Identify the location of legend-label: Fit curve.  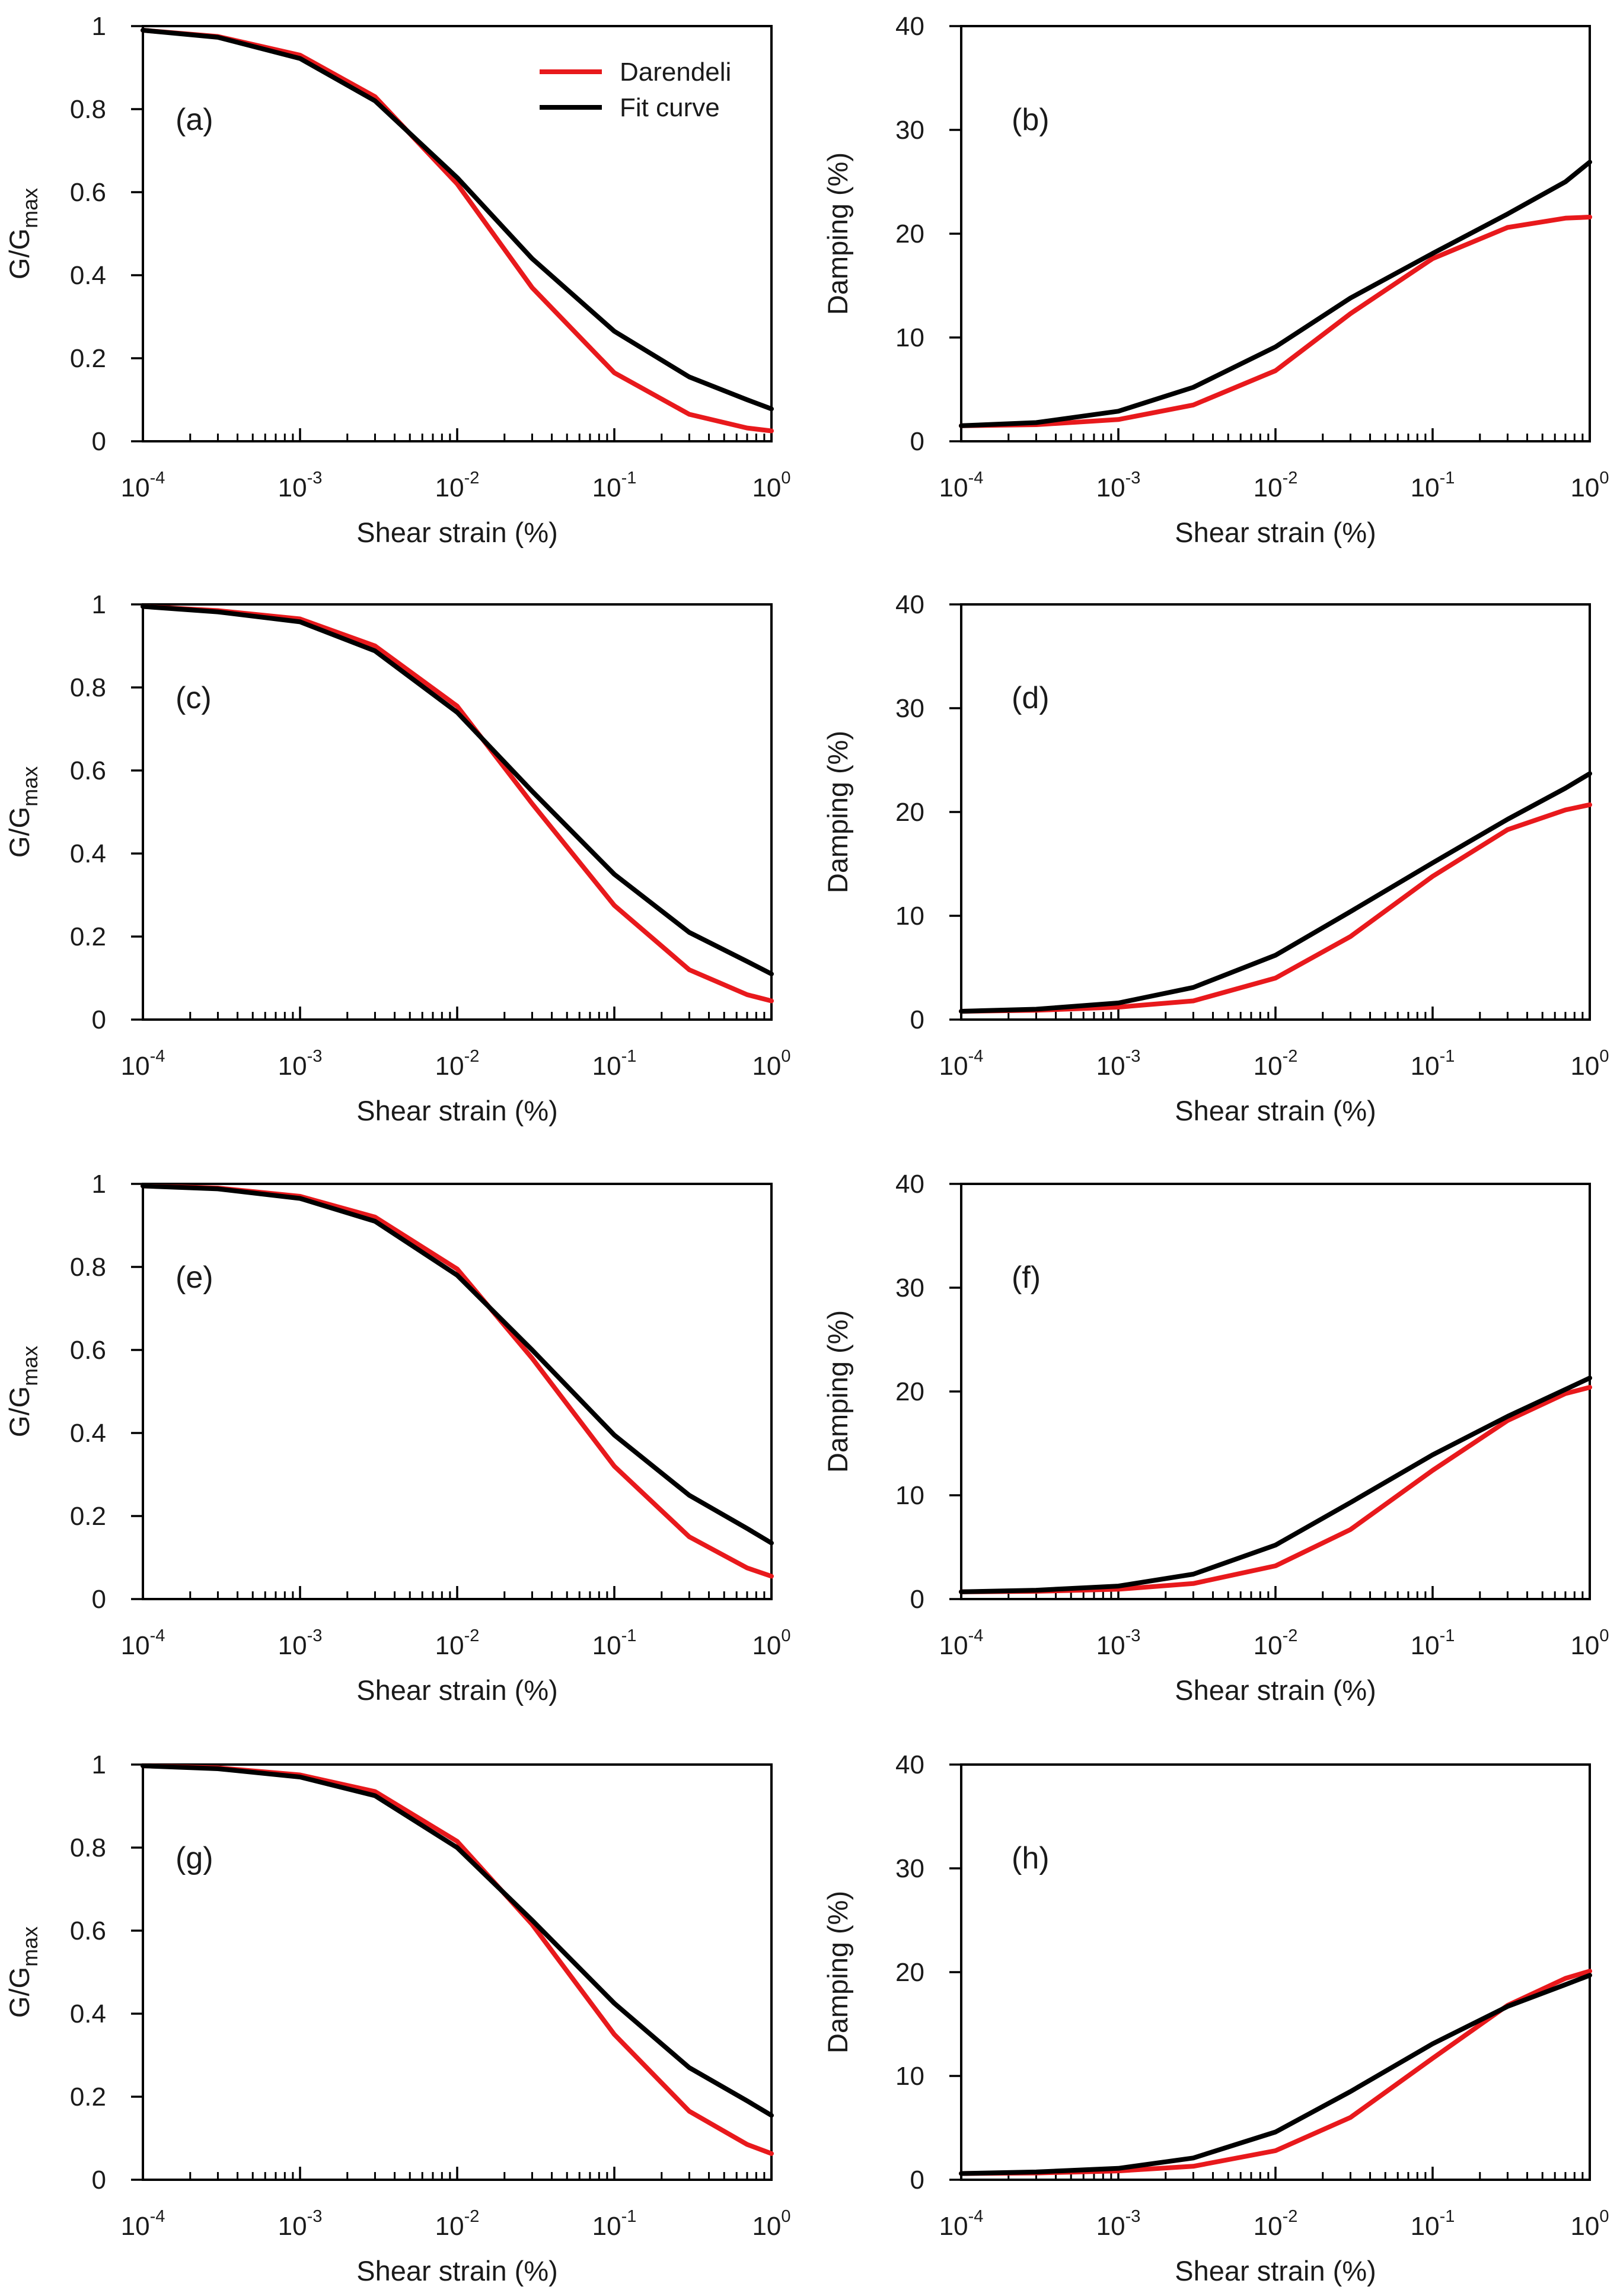
(670, 108).